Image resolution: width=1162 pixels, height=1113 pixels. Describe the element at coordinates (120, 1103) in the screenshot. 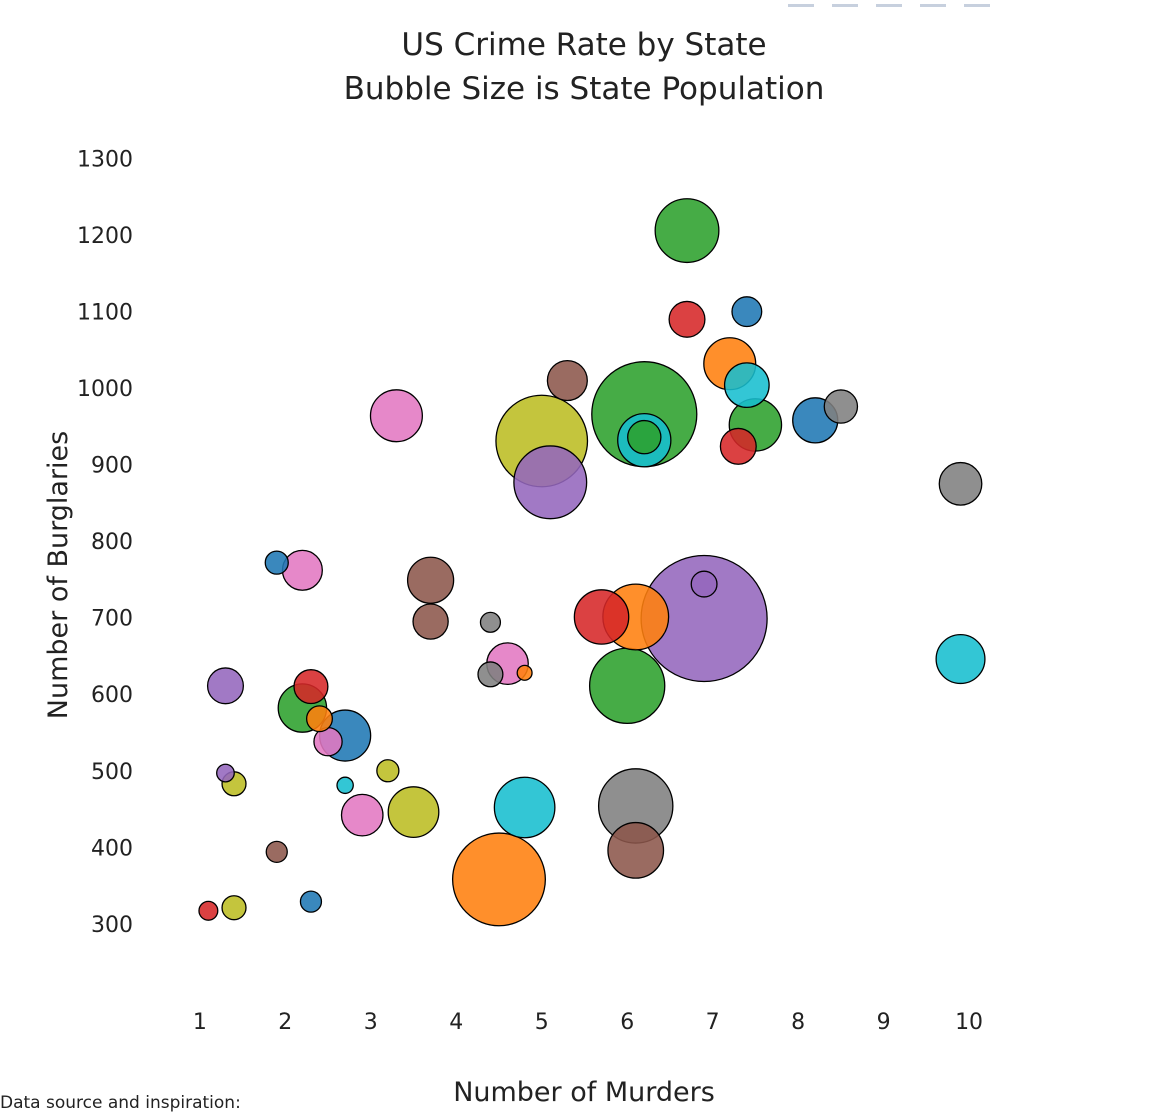

I see `footnote: Data source and inspiration:` at that location.